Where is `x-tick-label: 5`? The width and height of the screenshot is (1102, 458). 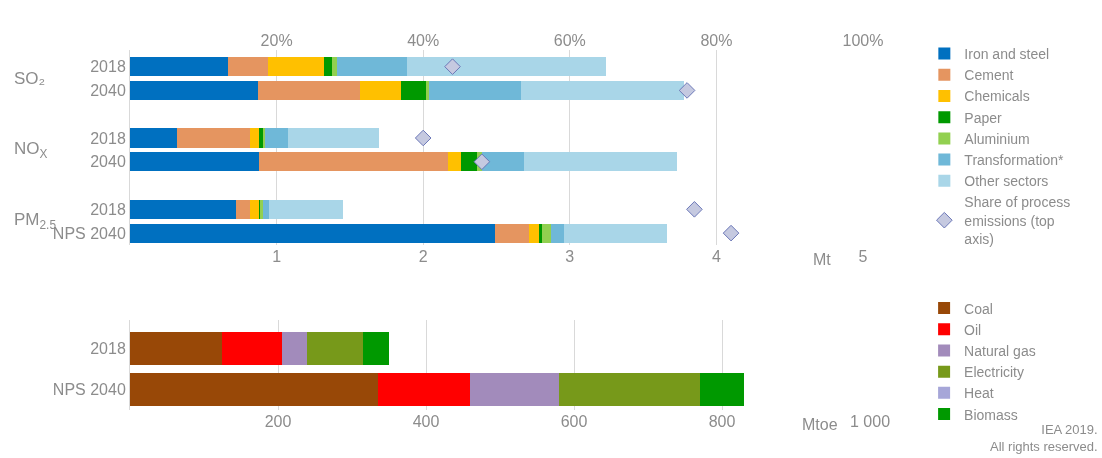 x-tick-label: 5 is located at coordinates (863, 256).